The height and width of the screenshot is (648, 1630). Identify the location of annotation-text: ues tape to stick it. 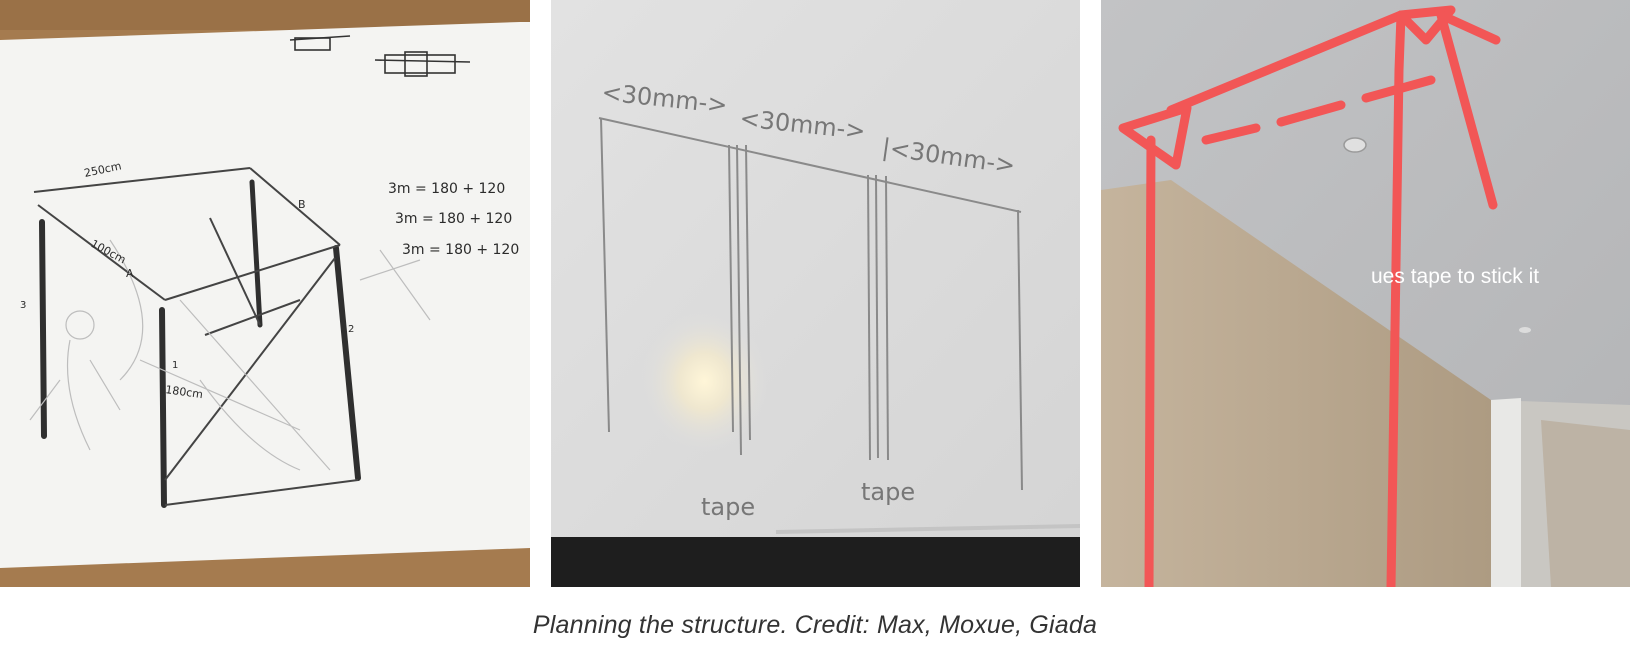
(1455, 276).